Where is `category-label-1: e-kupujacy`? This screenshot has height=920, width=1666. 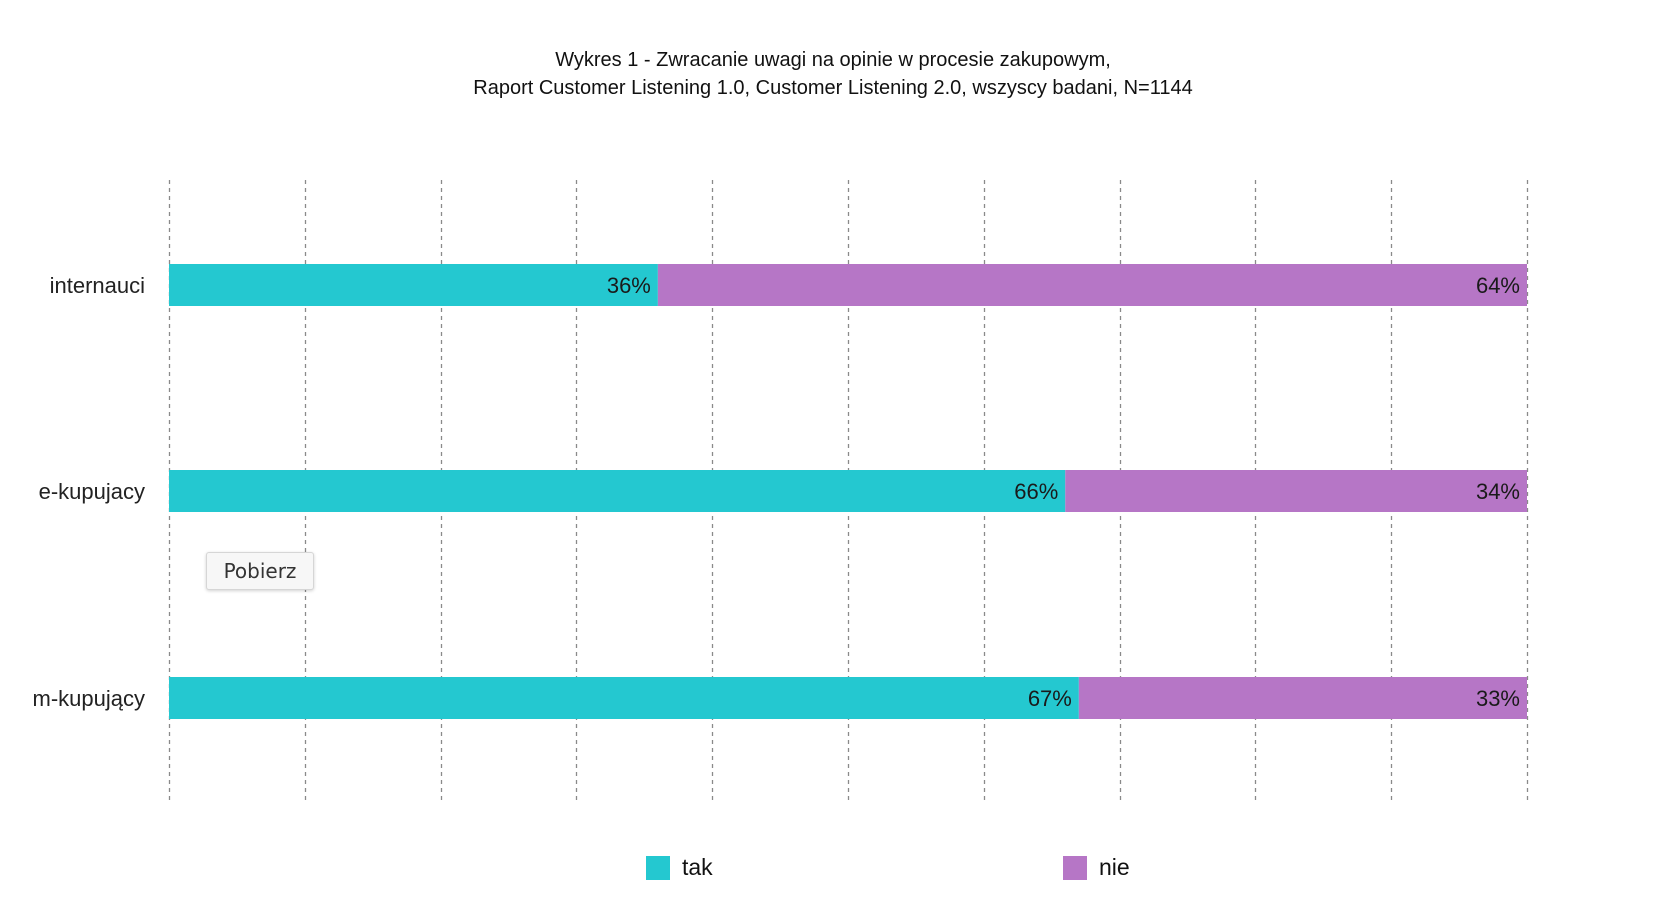
category-label-1: e-kupujacy is located at coordinates (92, 491).